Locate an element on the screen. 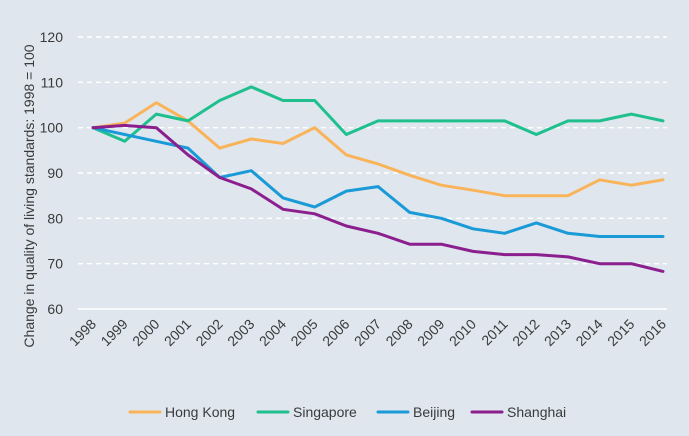 The image size is (689, 436). x-tick-label: 2007 is located at coordinates (367, 332).